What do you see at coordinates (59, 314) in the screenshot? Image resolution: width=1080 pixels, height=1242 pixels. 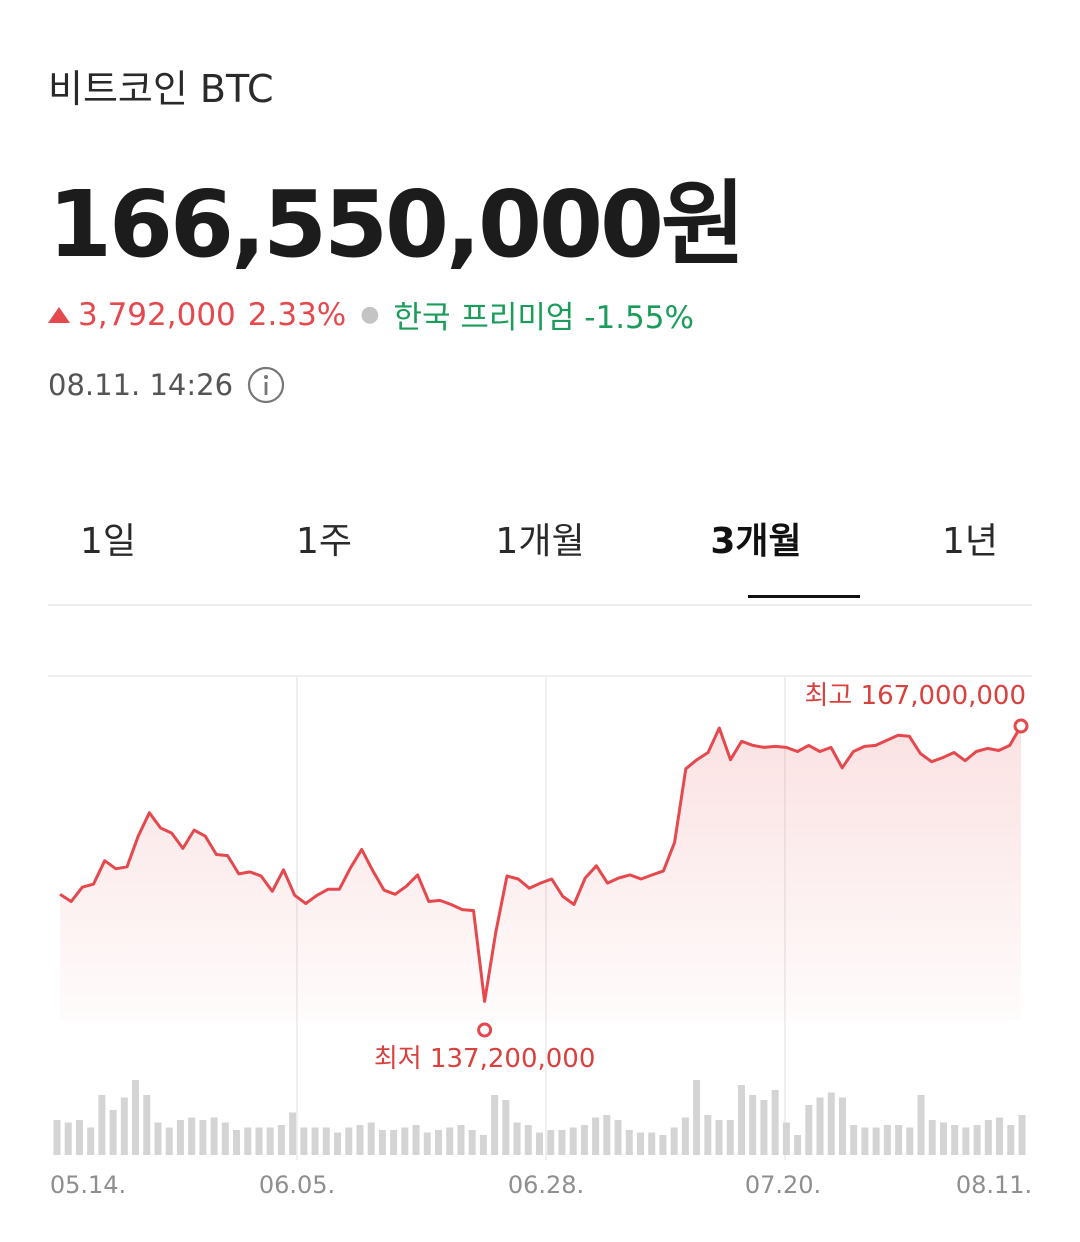 I see `triangle-up-icon` at bounding box center [59, 314].